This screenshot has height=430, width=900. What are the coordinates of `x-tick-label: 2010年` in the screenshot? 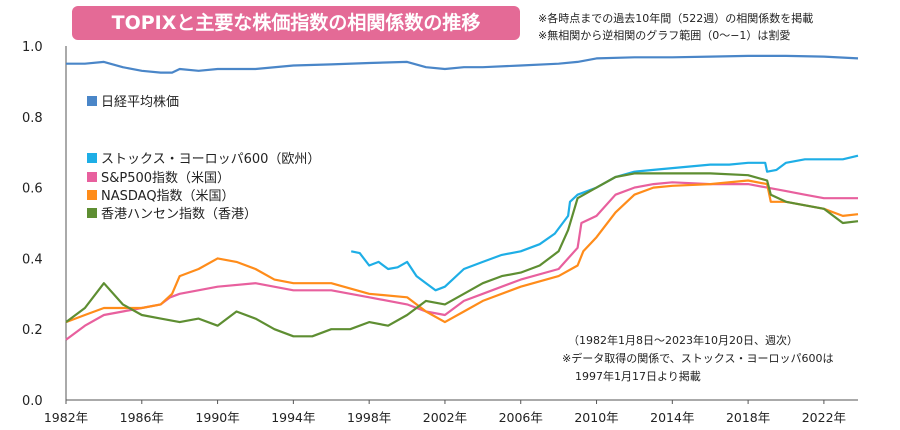 It's located at (596, 417).